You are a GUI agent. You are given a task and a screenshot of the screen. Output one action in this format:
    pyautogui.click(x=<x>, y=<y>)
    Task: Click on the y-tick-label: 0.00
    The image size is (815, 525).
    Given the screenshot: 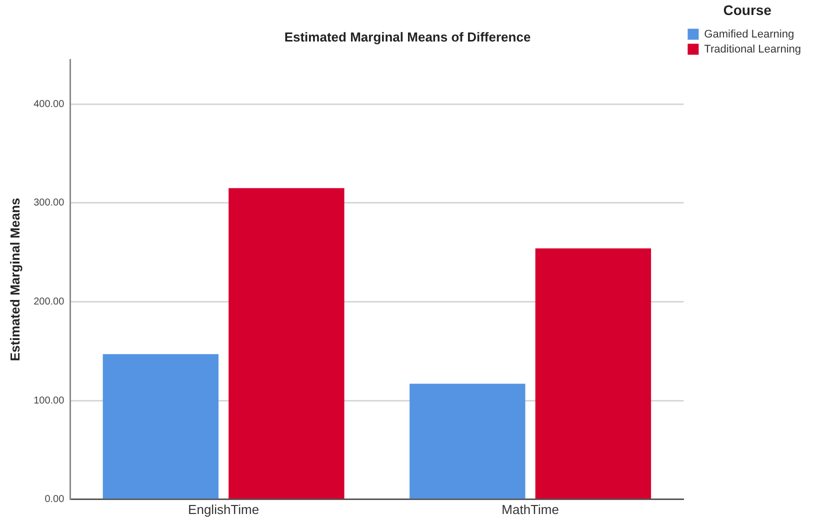 What is the action you would take?
    pyautogui.click(x=54, y=500)
    